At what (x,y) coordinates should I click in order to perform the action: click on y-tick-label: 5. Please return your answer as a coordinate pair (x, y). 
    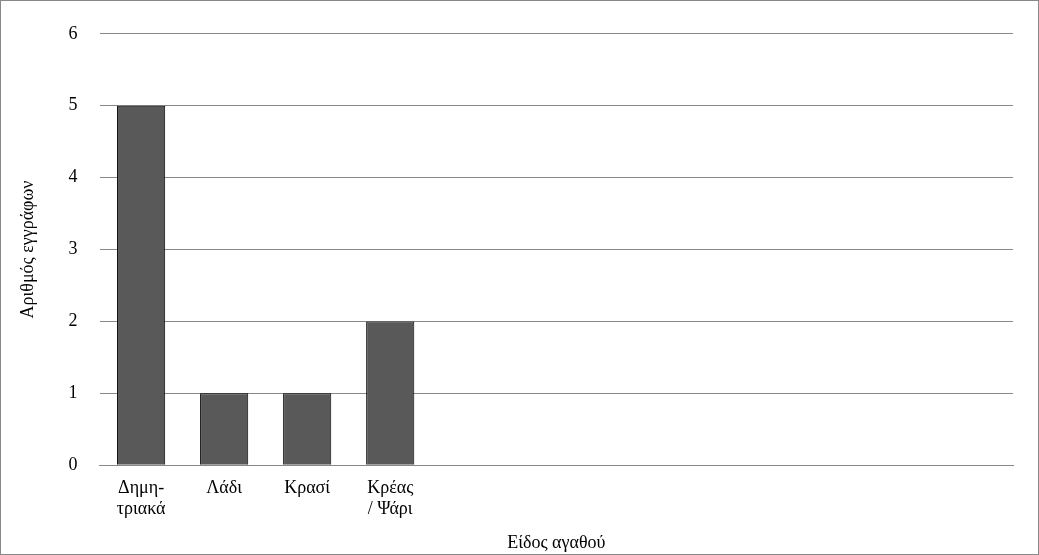
    Looking at the image, I should click on (73, 104).